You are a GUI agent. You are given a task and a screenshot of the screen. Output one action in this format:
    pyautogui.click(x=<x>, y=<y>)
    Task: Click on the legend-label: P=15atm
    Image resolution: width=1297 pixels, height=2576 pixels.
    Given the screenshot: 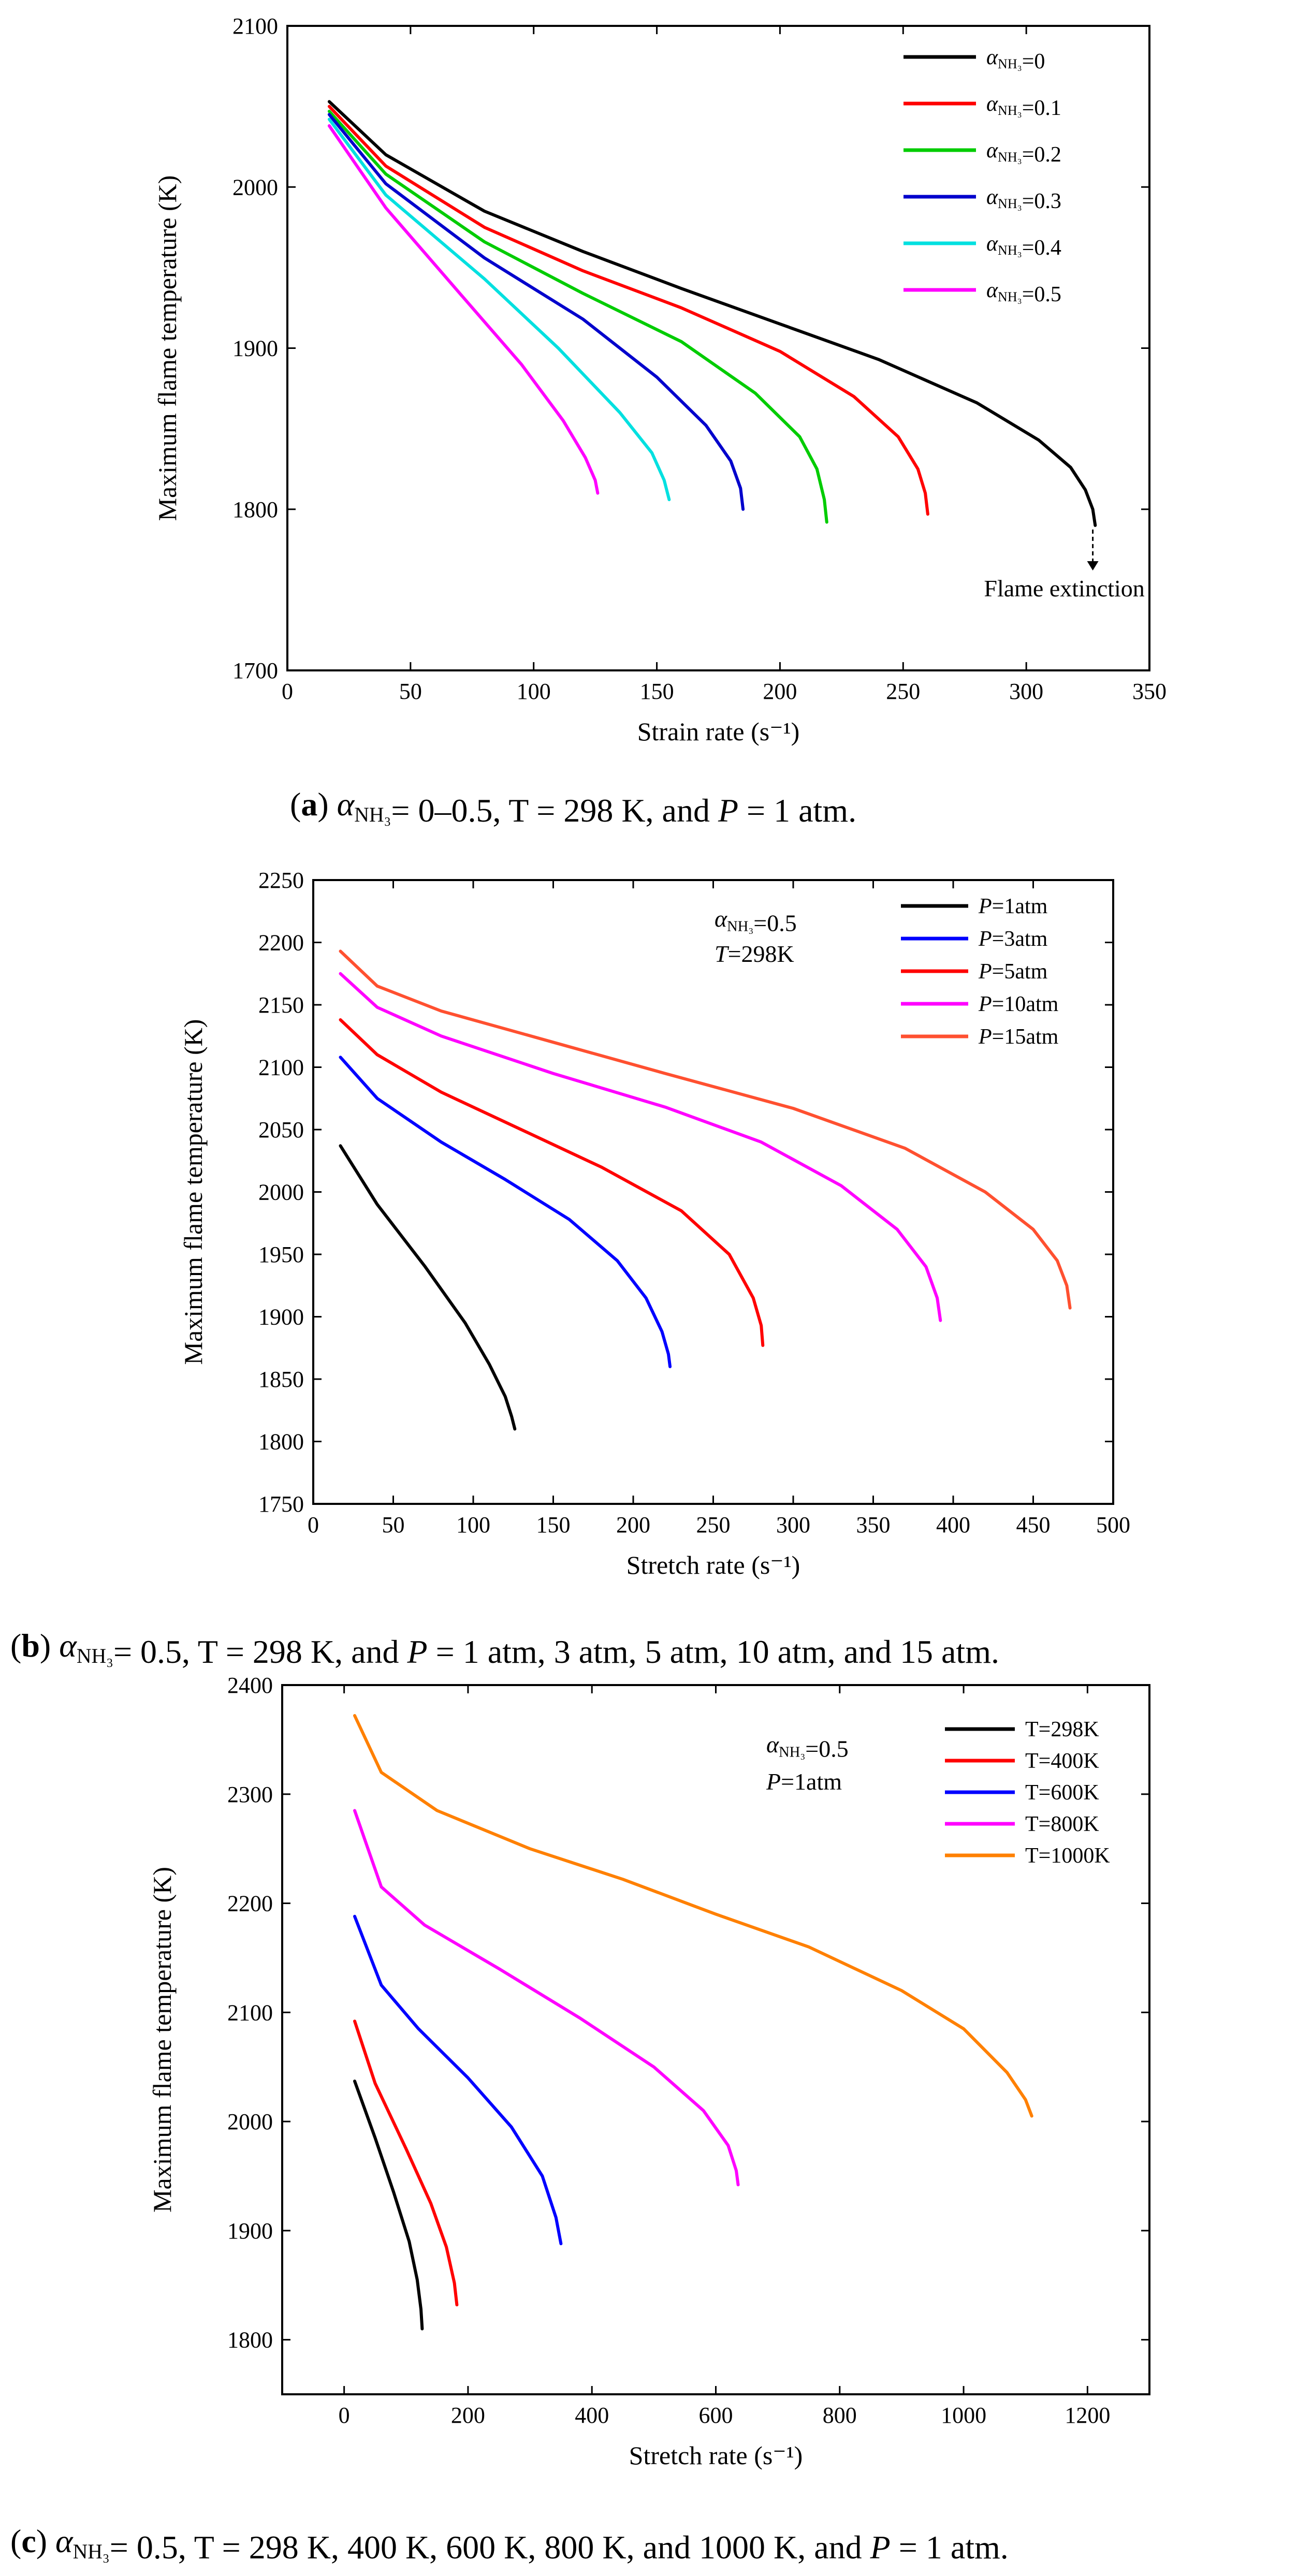 What is the action you would take?
    pyautogui.click(x=1019, y=1037)
    